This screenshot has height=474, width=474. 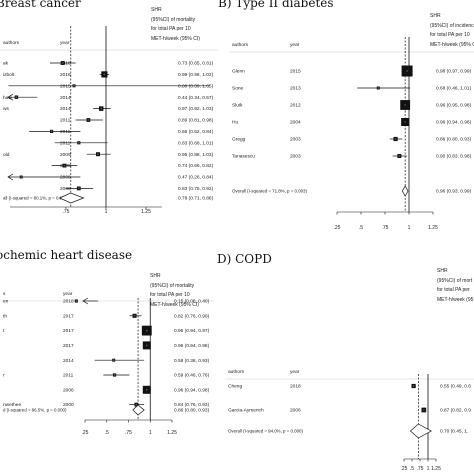 I want to click on ci-arrow, so click(x=10, y=177).